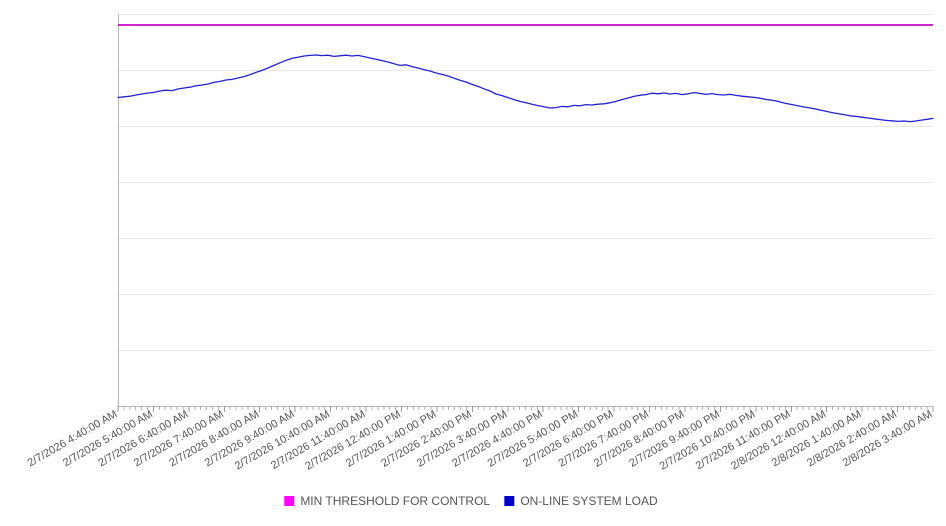 The height and width of the screenshot is (526, 946). I want to click on x-axis-ticks, so click(525, 409).